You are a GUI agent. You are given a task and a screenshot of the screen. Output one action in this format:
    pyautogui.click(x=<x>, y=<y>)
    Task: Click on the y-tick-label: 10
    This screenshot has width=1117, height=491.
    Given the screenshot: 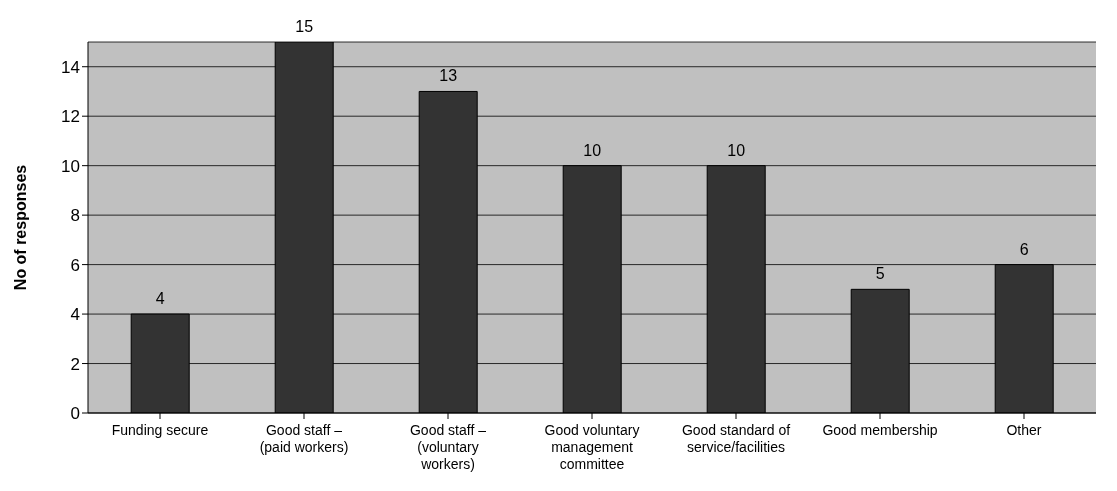 What is the action you would take?
    pyautogui.click(x=70, y=166)
    